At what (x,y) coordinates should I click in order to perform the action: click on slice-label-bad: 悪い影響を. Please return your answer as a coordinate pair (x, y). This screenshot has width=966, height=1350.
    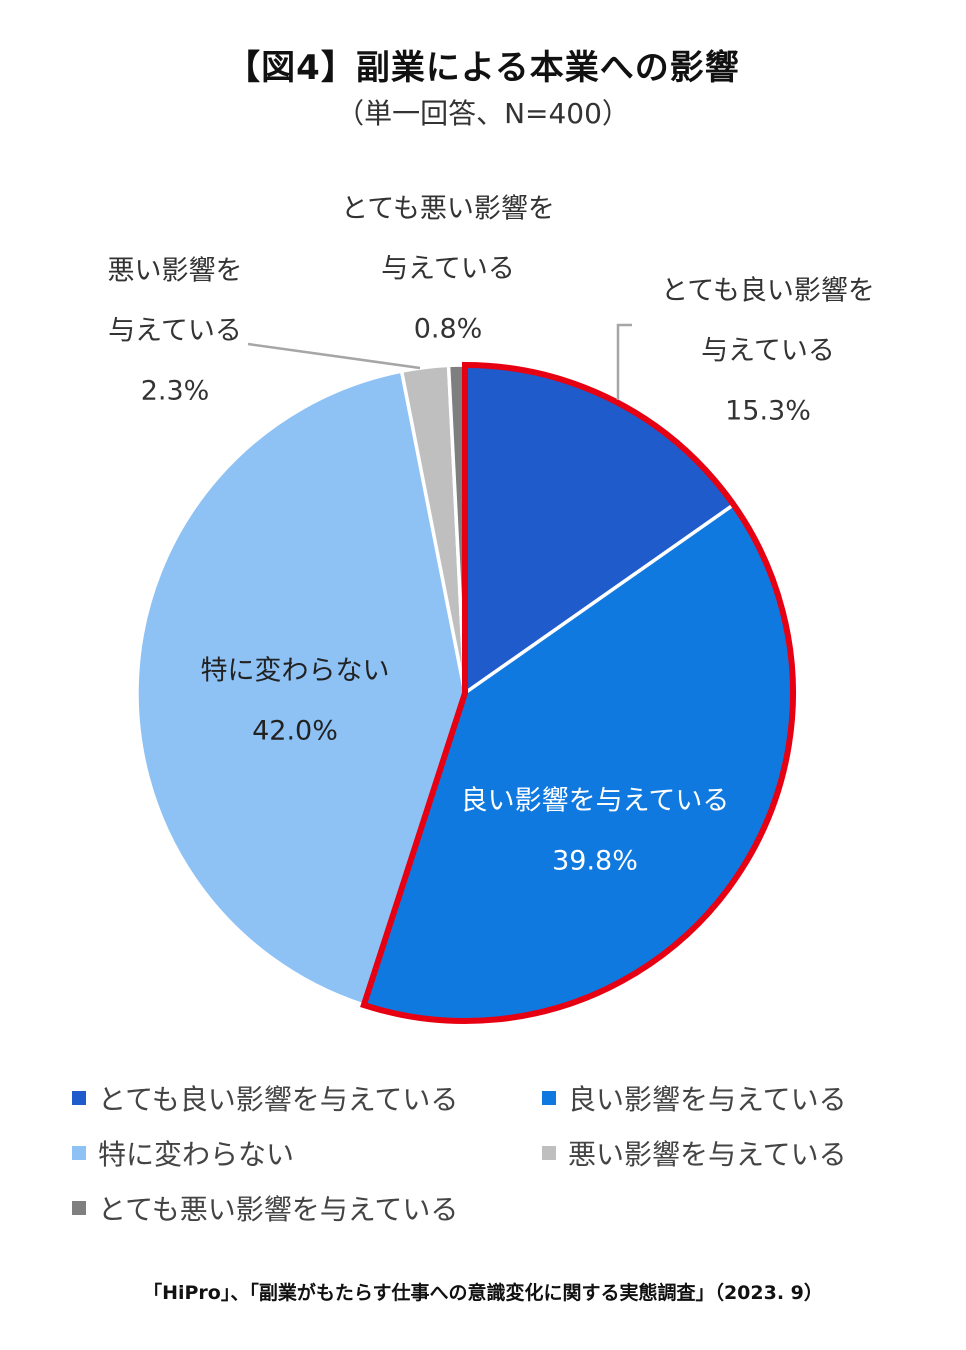
    Looking at the image, I should click on (175, 271).